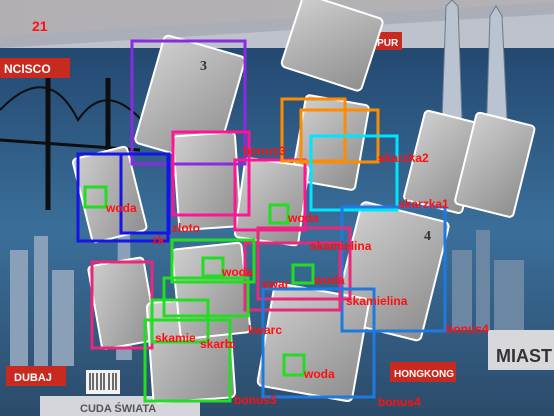  I want to click on city-banner-sf, so click(35, 68).